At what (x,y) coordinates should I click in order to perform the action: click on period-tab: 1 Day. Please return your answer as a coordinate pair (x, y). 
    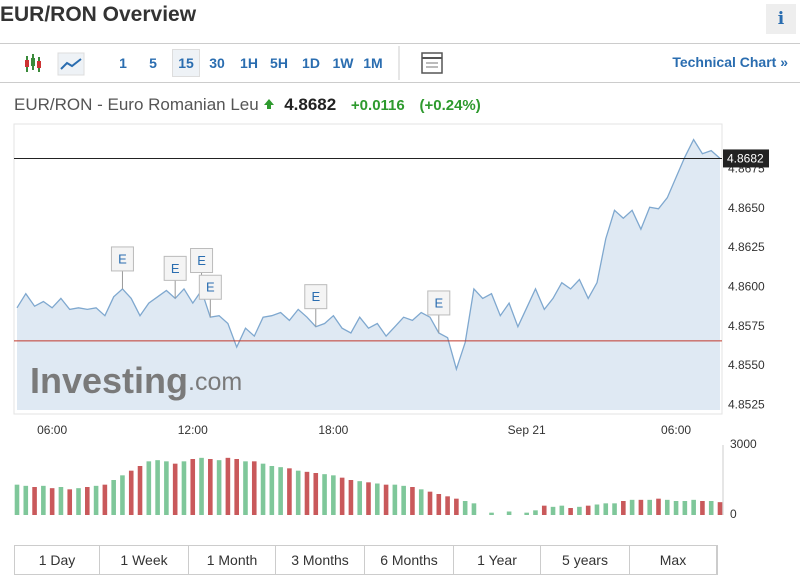
    Looking at the image, I should click on (57, 560).